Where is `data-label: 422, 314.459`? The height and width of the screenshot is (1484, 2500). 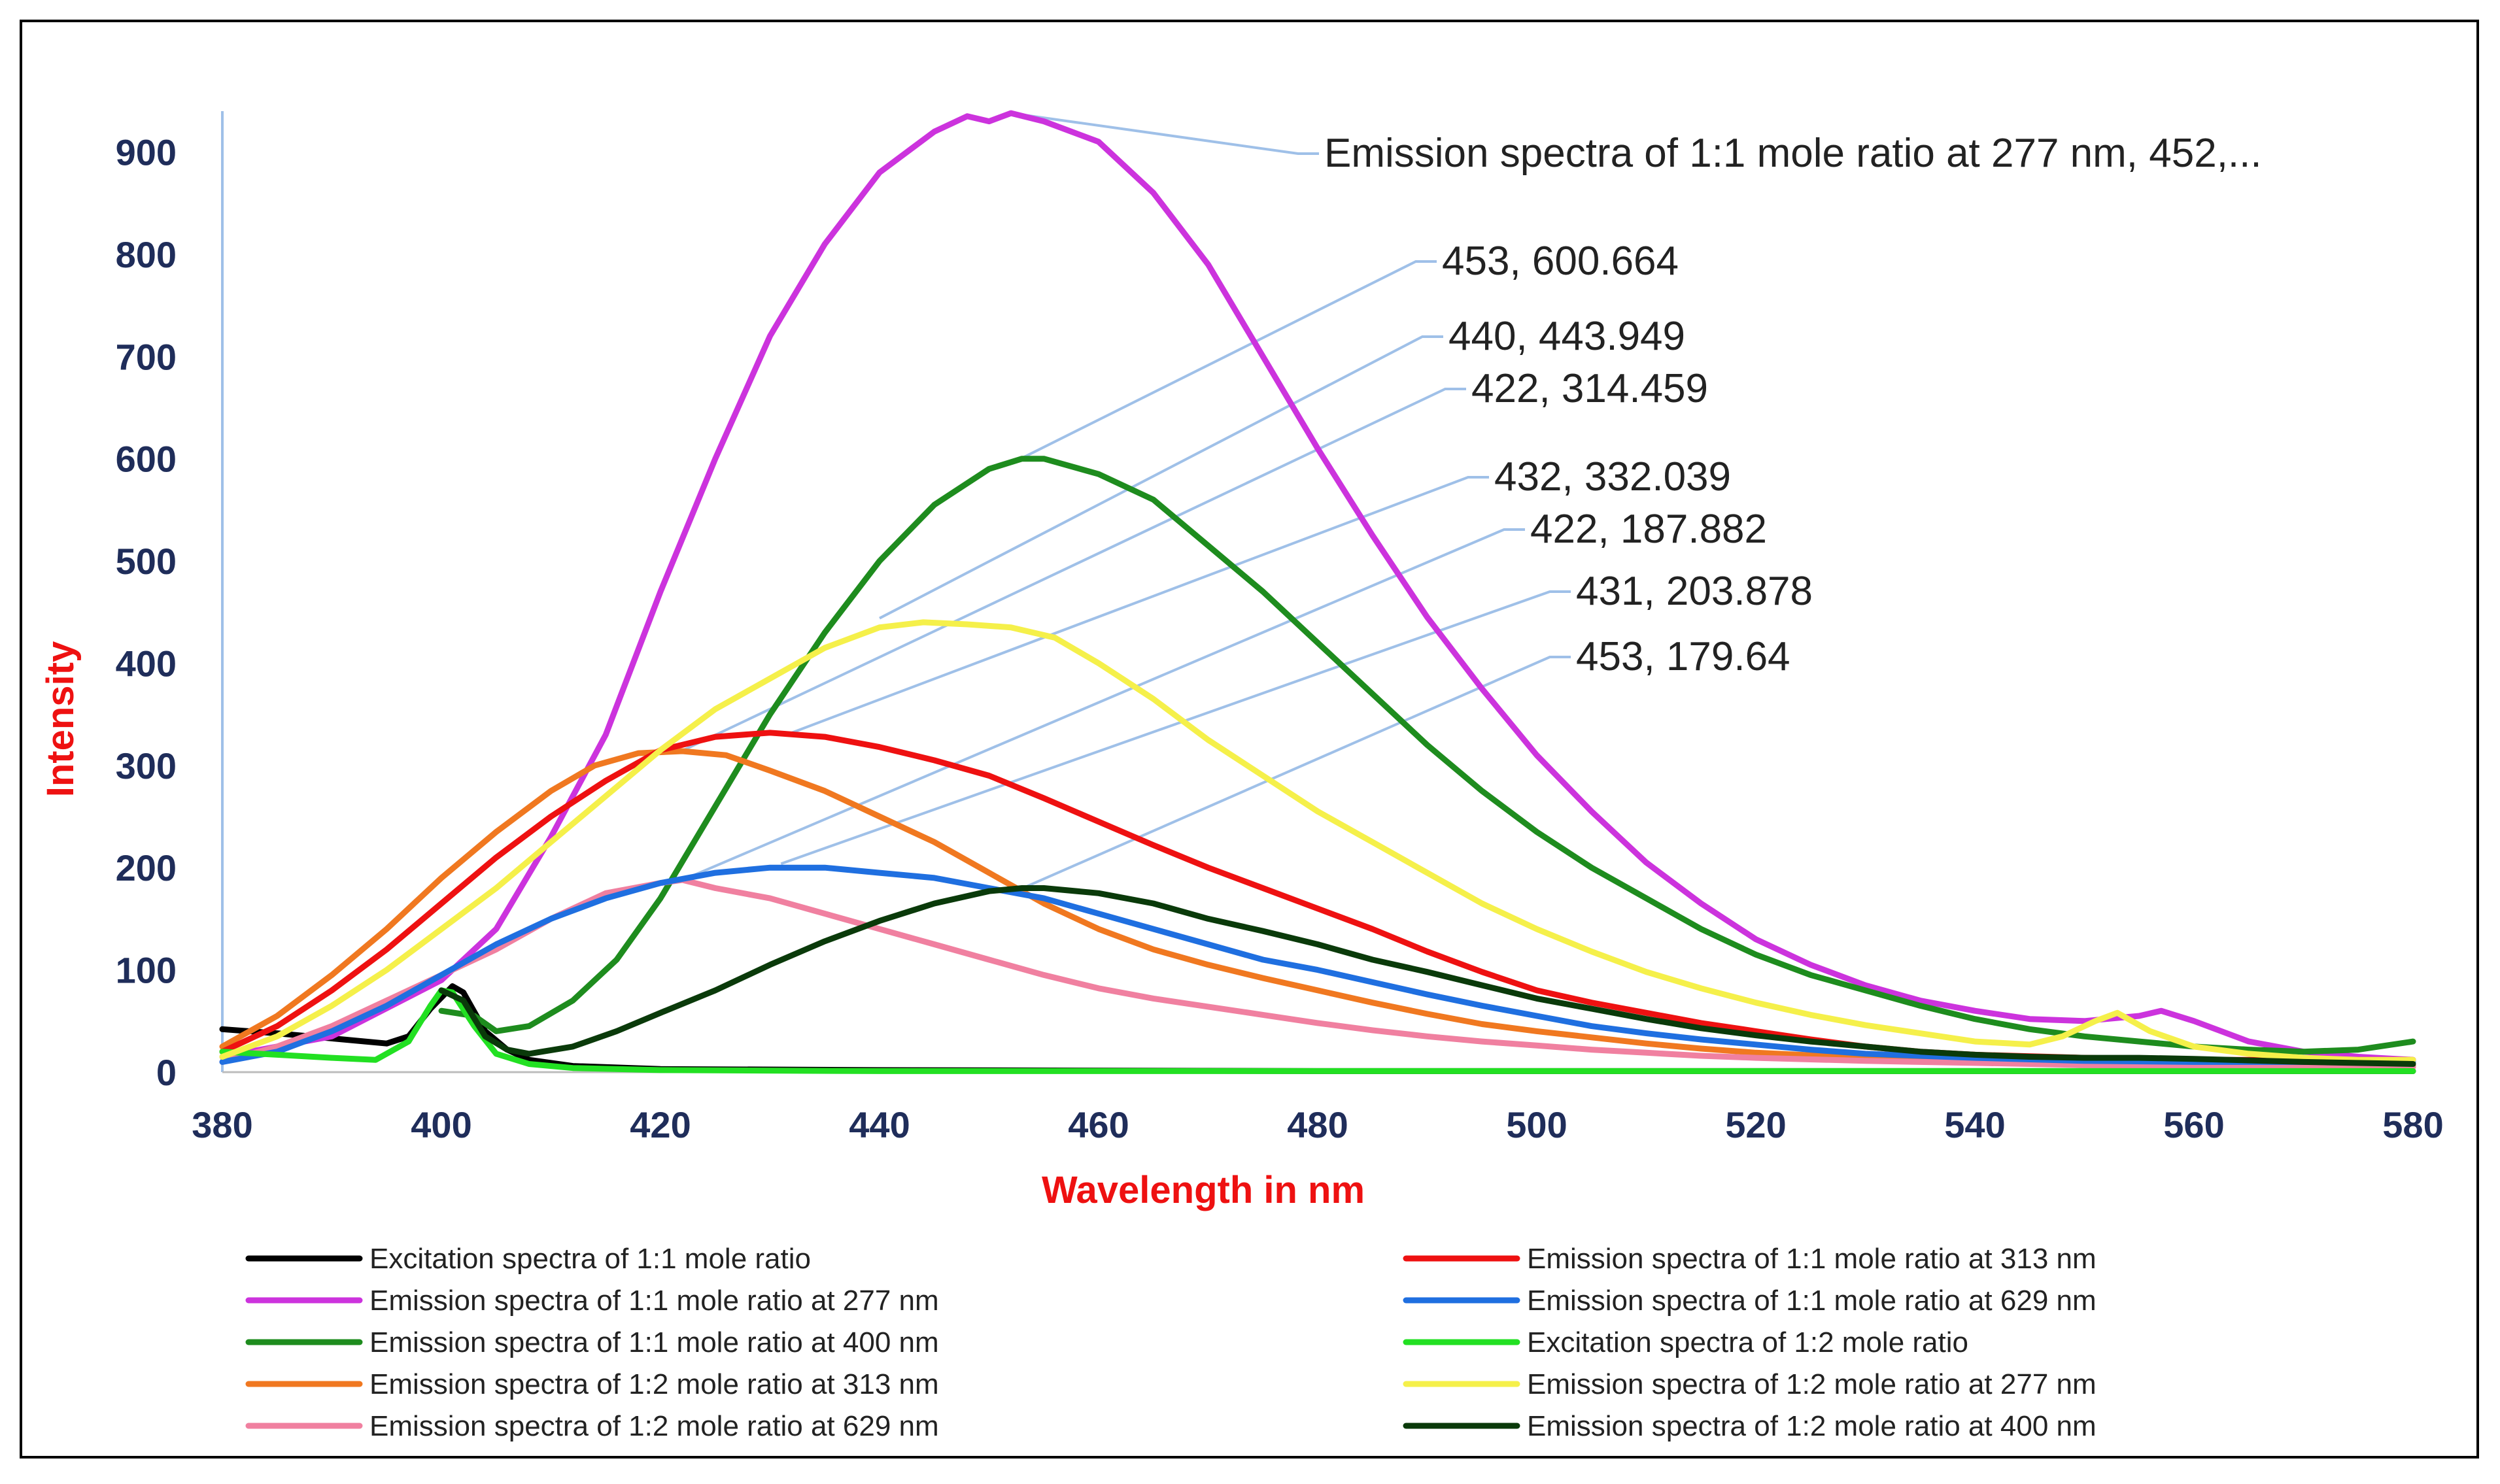
data-label: 422, 314.459 is located at coordinates (1589, 388).